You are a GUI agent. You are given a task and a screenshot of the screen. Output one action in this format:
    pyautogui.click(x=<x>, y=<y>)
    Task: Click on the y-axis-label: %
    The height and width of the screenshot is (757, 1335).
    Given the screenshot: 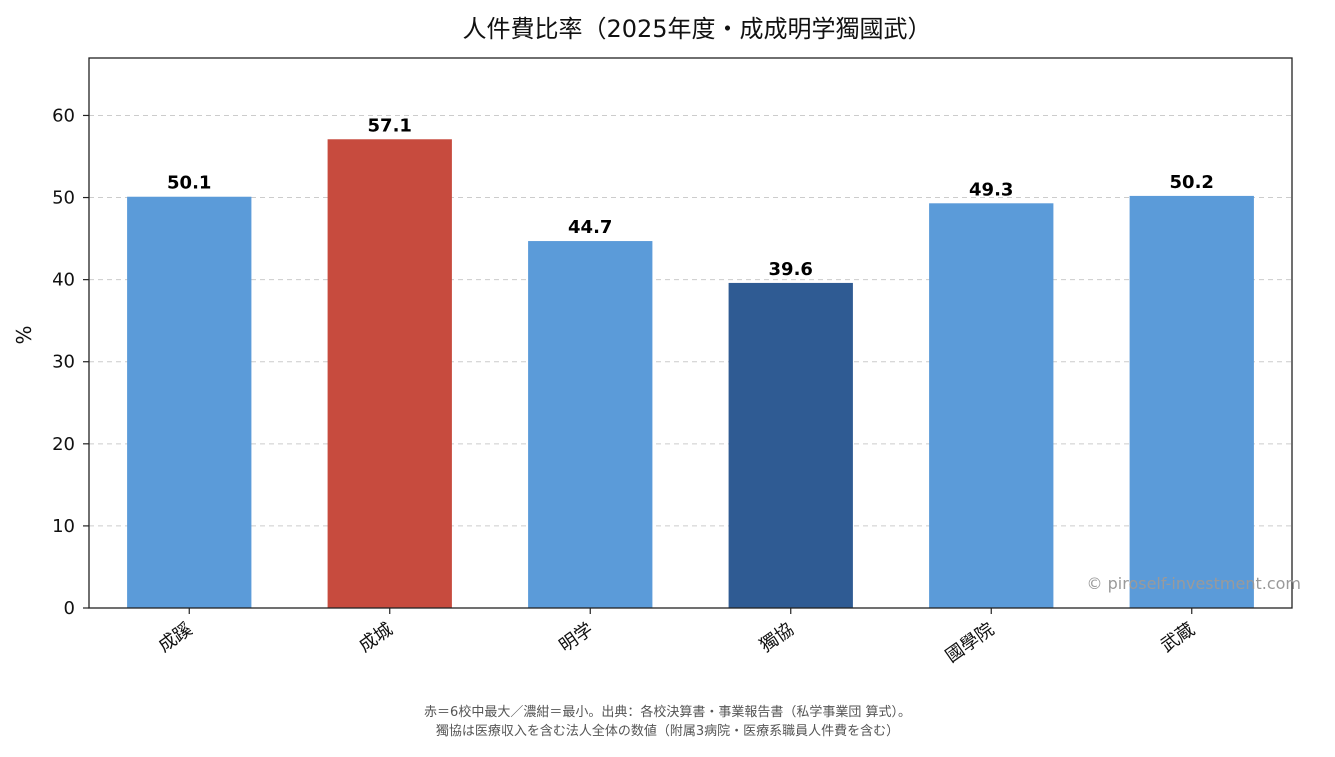 What is the action you would take?
    pyautogui.click(x=24, y=334)
    